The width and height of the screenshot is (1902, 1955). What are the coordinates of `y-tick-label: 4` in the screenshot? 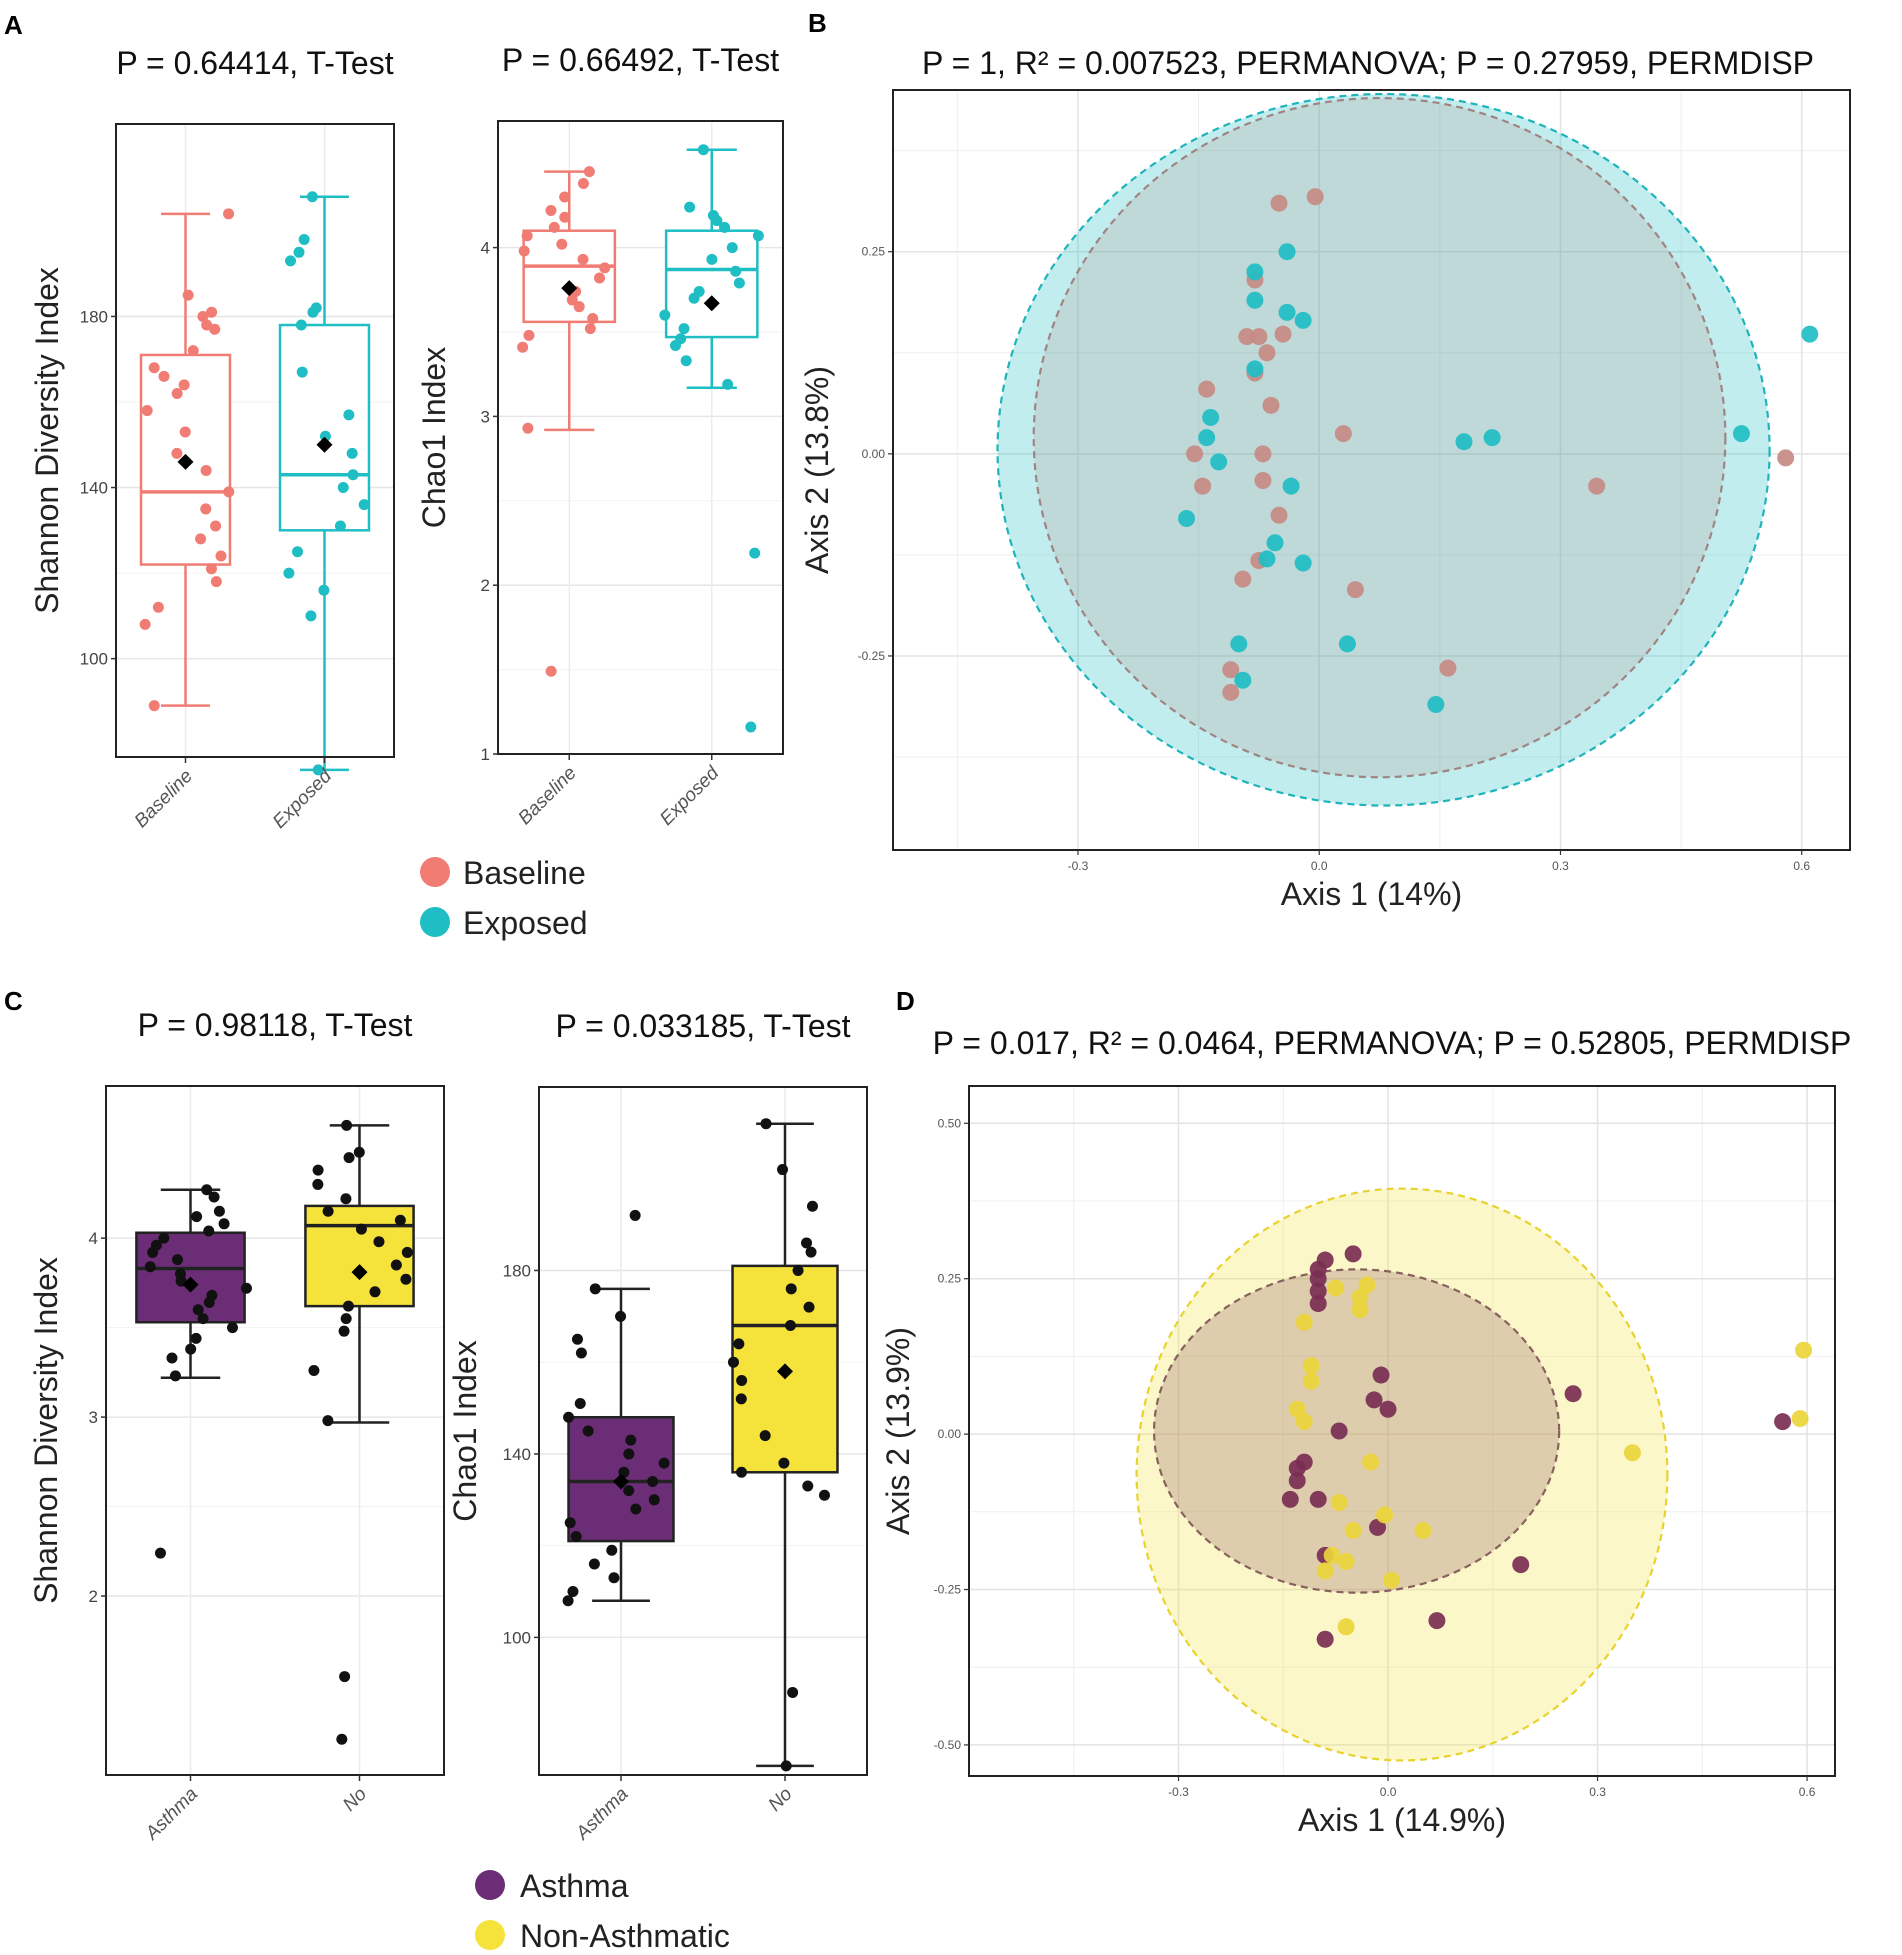 It's located at (485, 248).